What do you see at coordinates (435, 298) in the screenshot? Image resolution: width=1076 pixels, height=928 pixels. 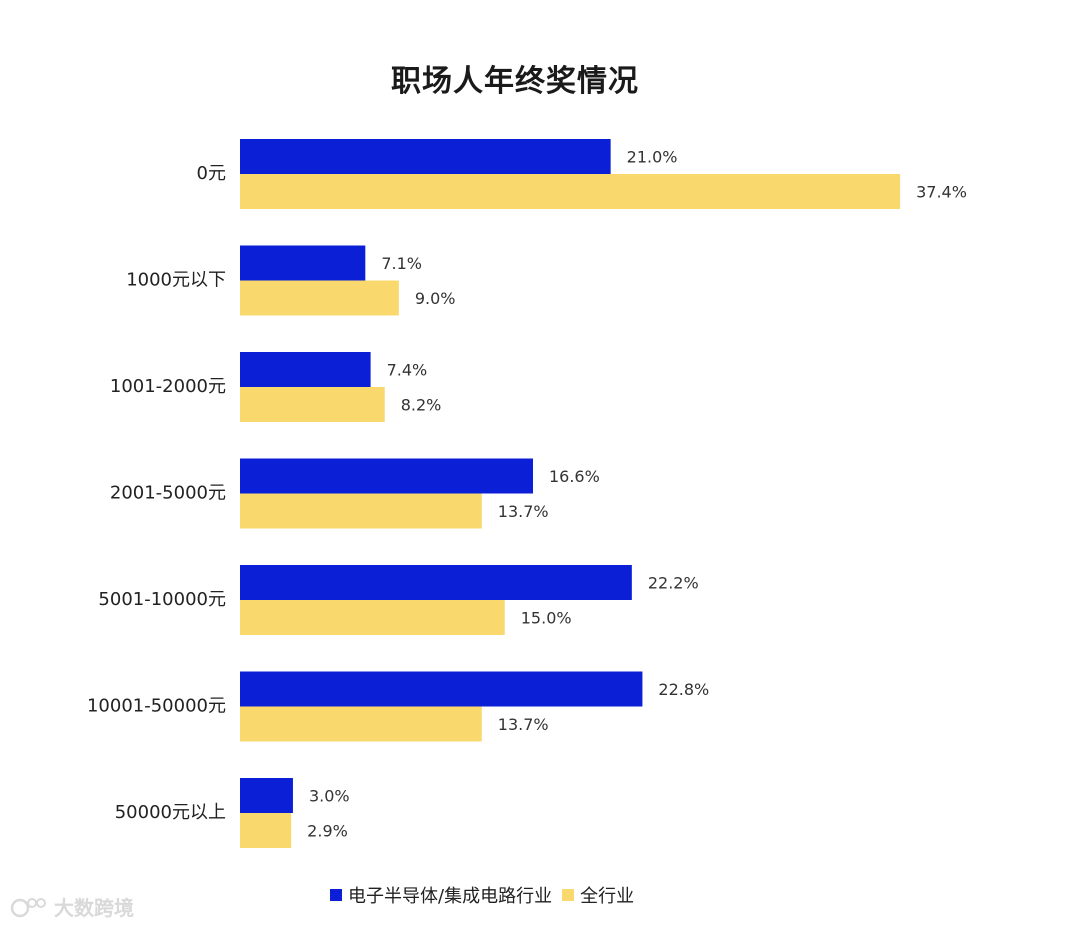 I see `data-label-series2: 9.0%` at bounding box center [435, 298].